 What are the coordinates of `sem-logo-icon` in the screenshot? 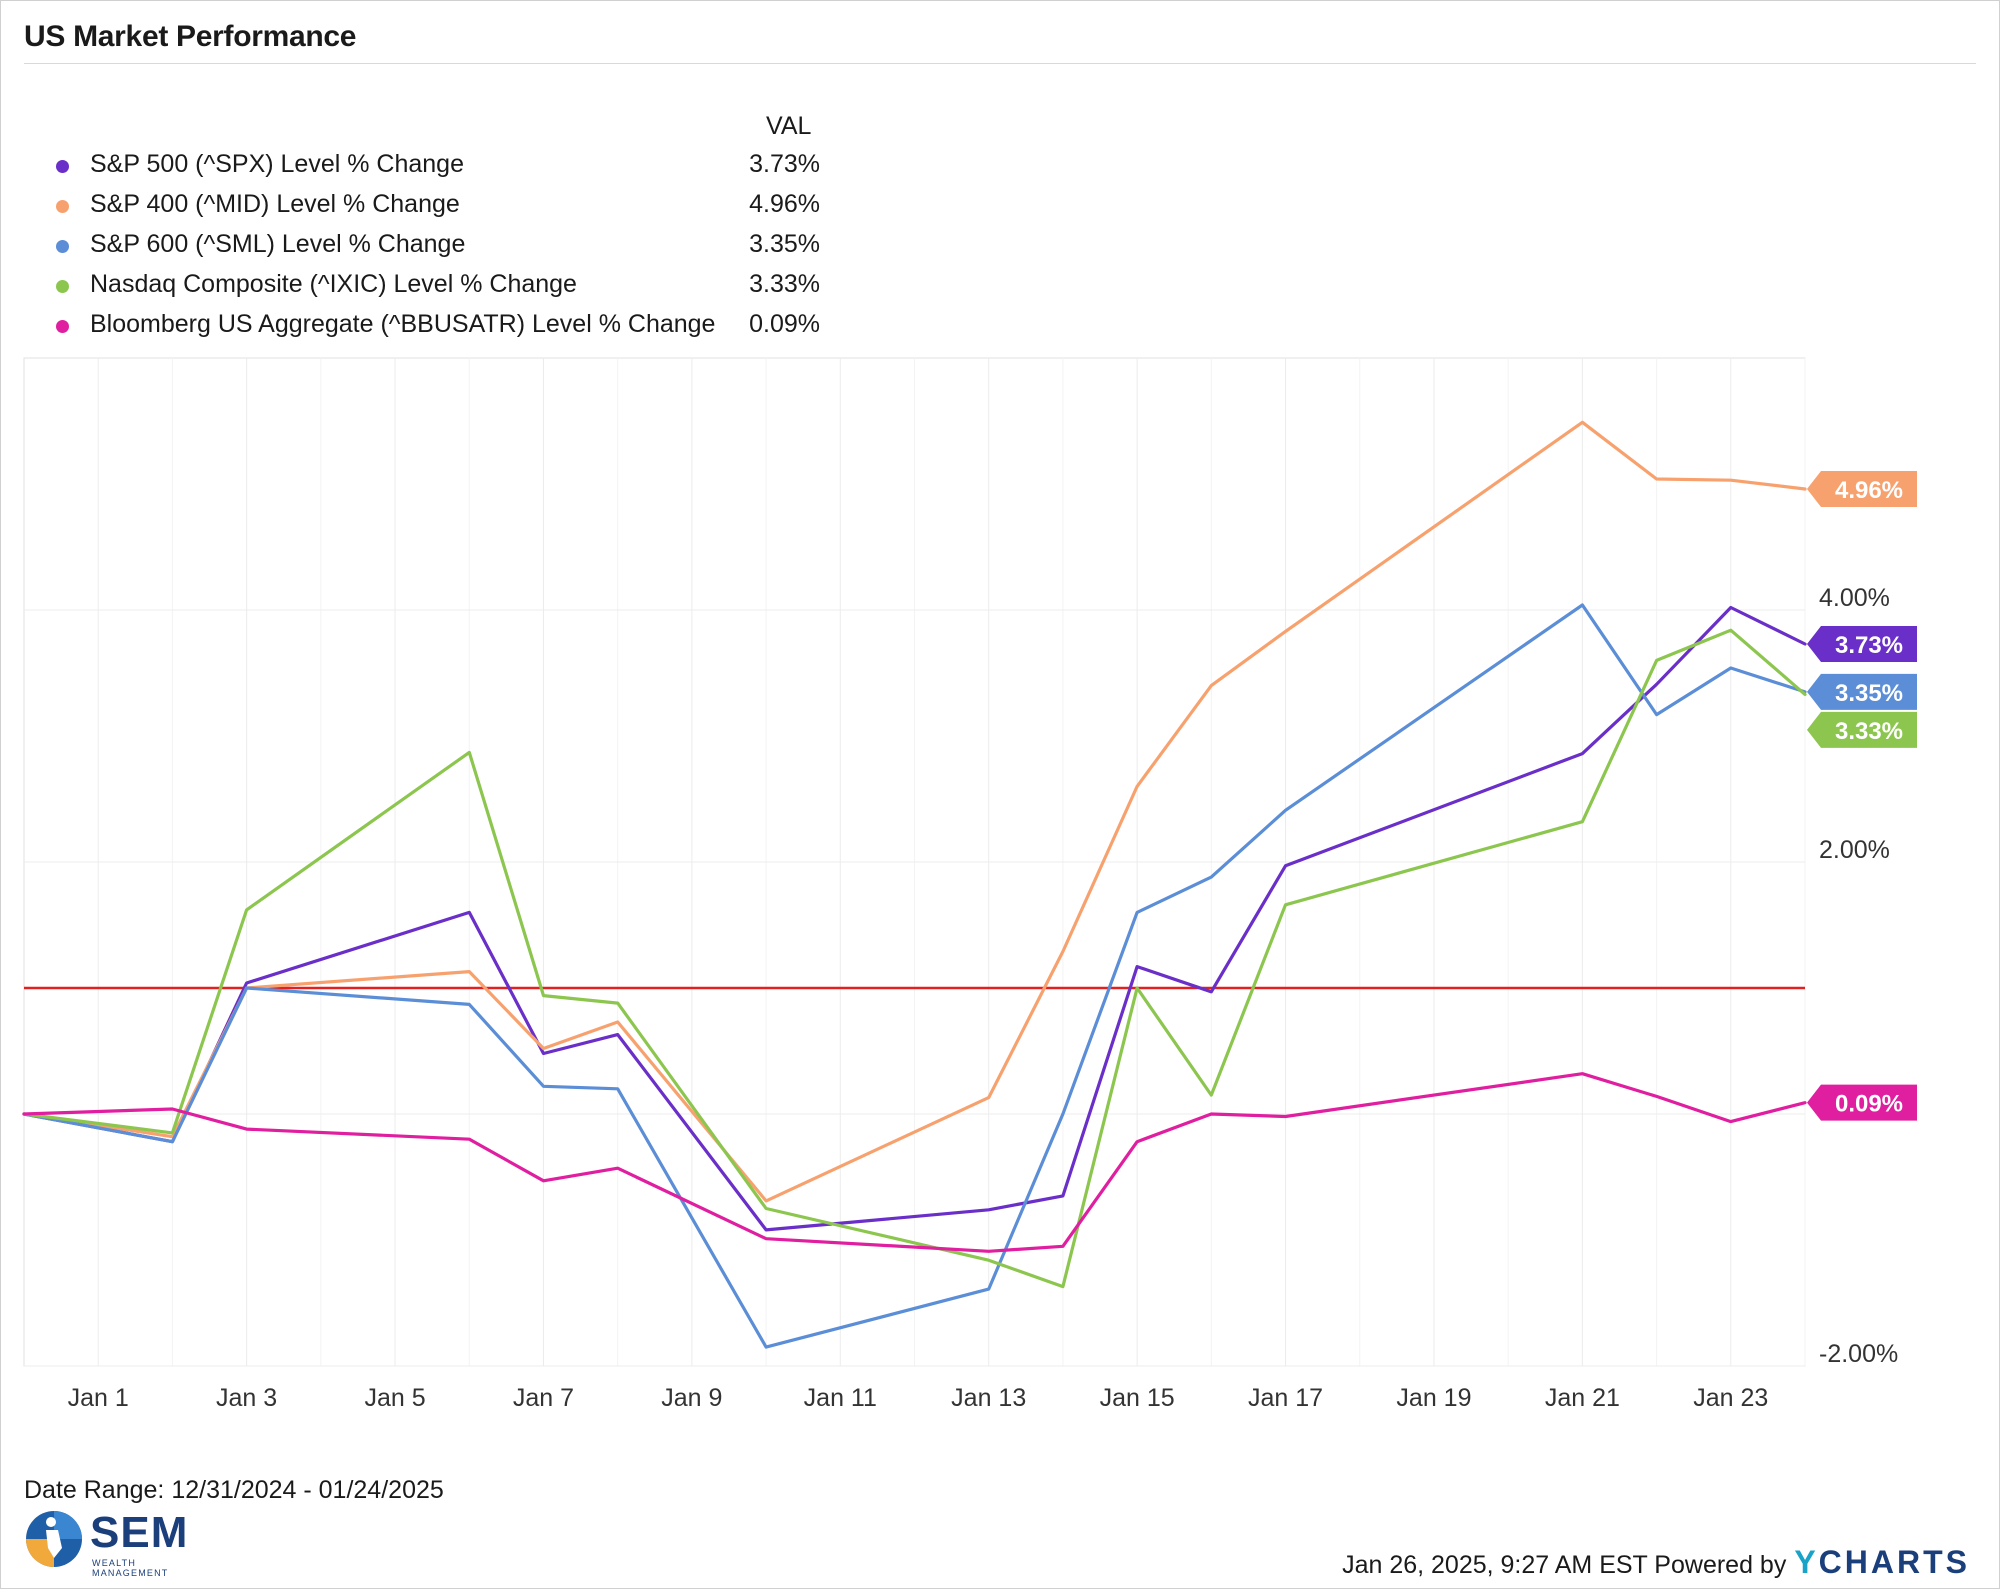 It's located at (54, 1539).